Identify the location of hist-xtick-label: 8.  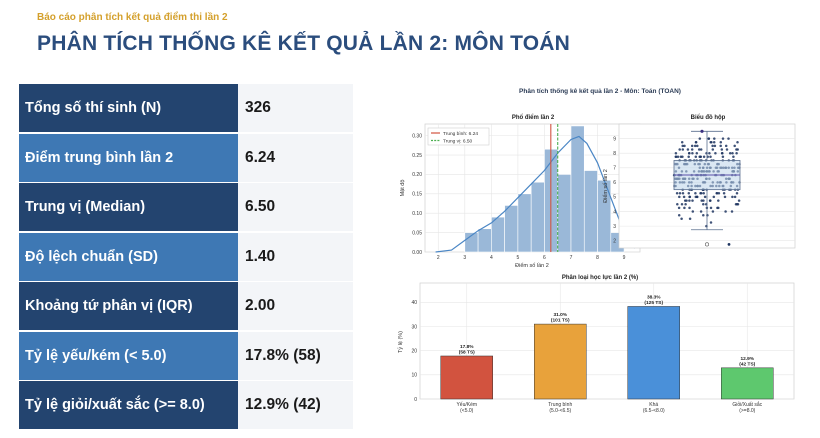
(597, 258).